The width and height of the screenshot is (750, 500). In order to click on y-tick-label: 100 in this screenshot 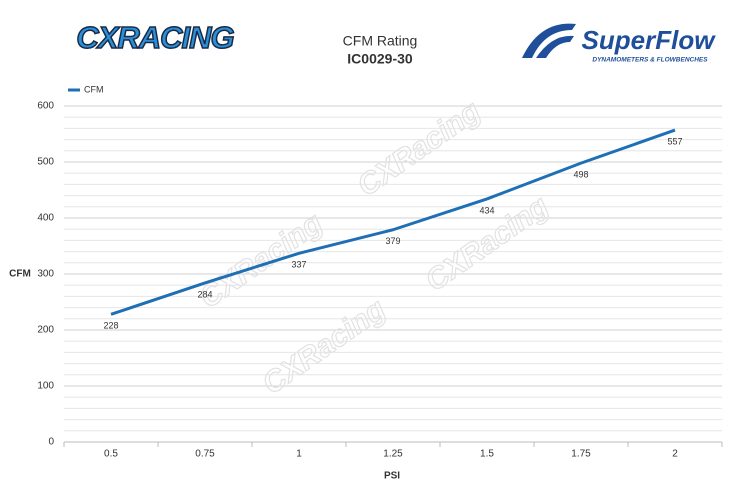, I will do `click(45, 386)`.